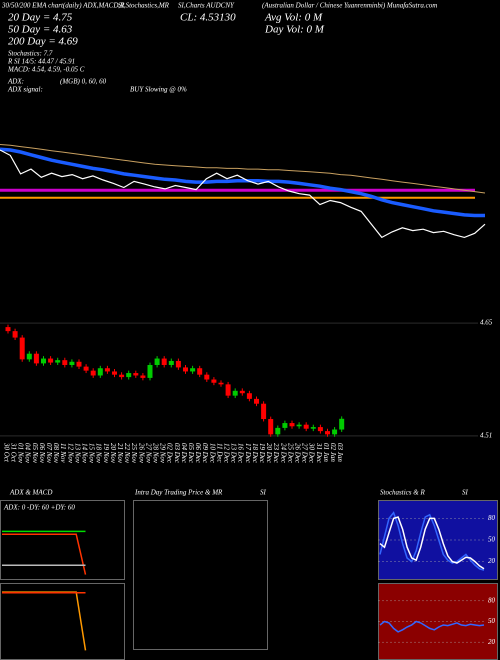 The image size is (500, 660). Describe the element at coordinates (184, 453) in the screenshot. I see `x-tick-label: 04 Dec` at that location.